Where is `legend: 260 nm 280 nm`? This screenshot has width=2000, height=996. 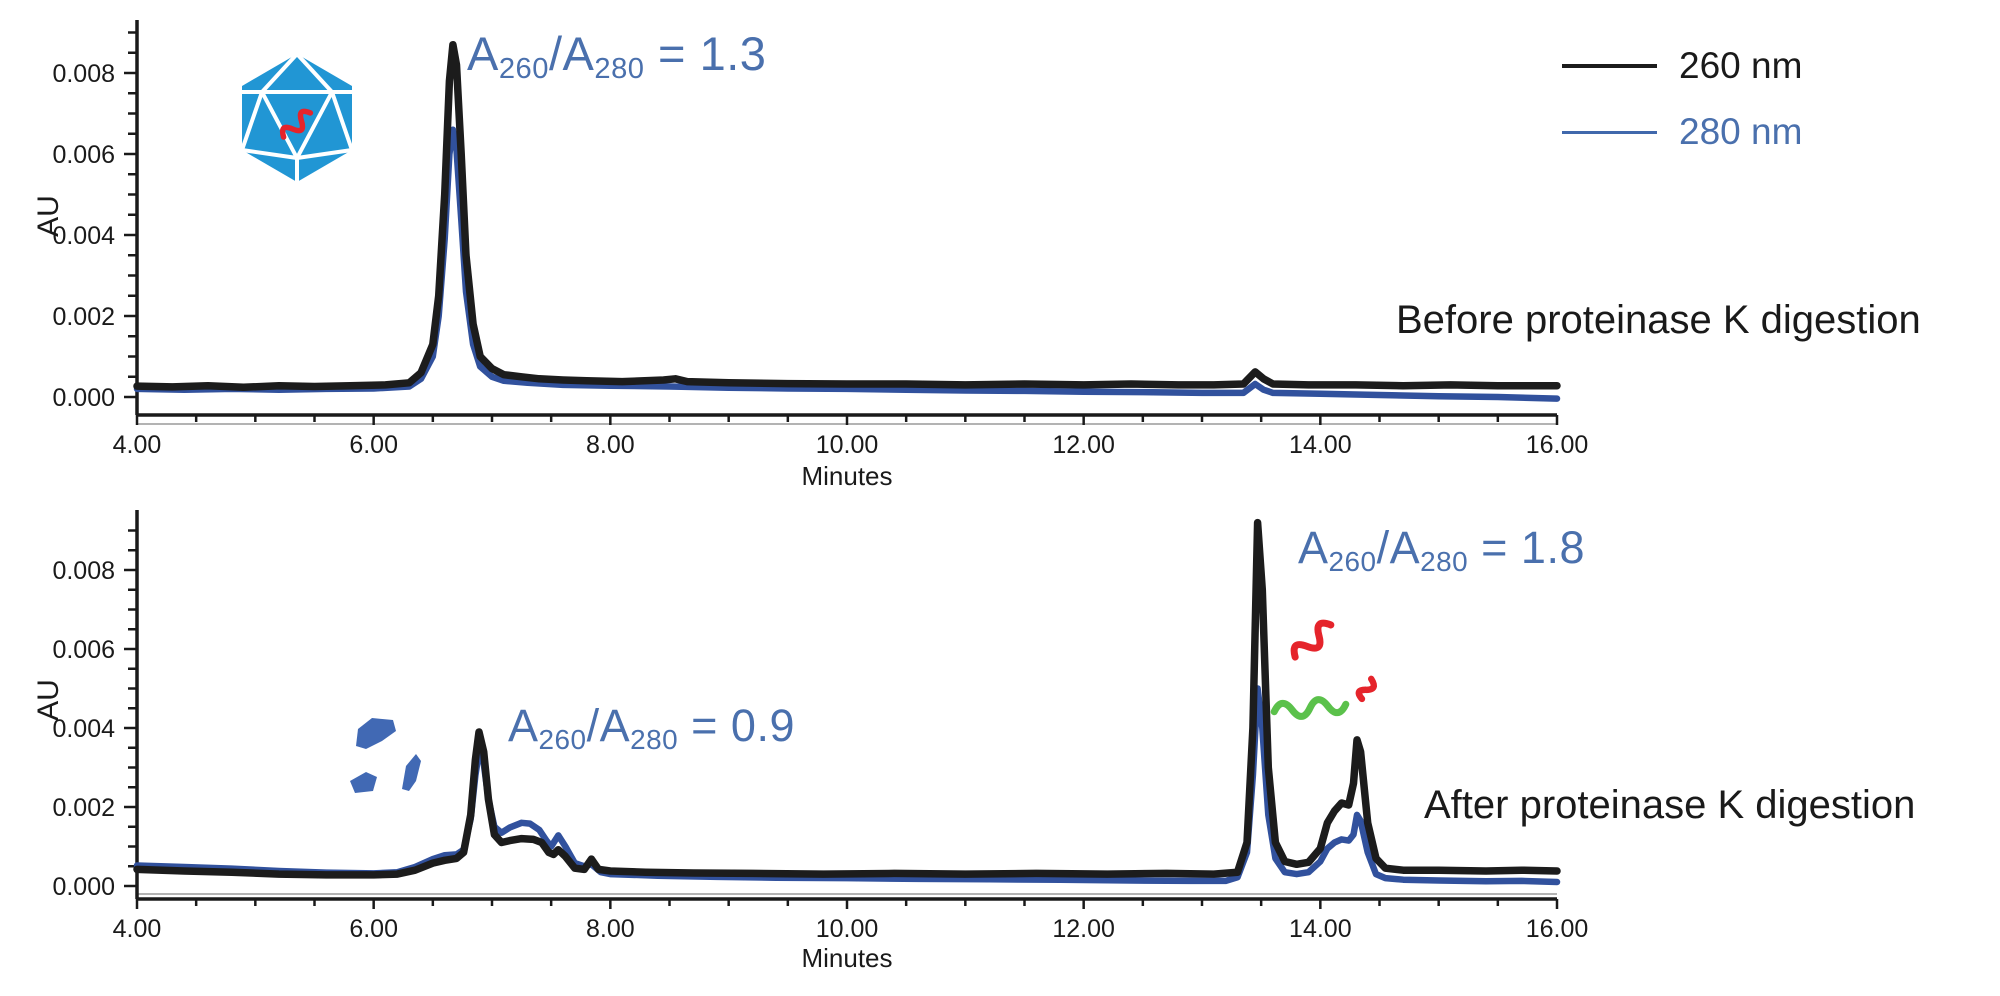 legend: 260 nm 280 nm is located at coordinates (1682, 111).